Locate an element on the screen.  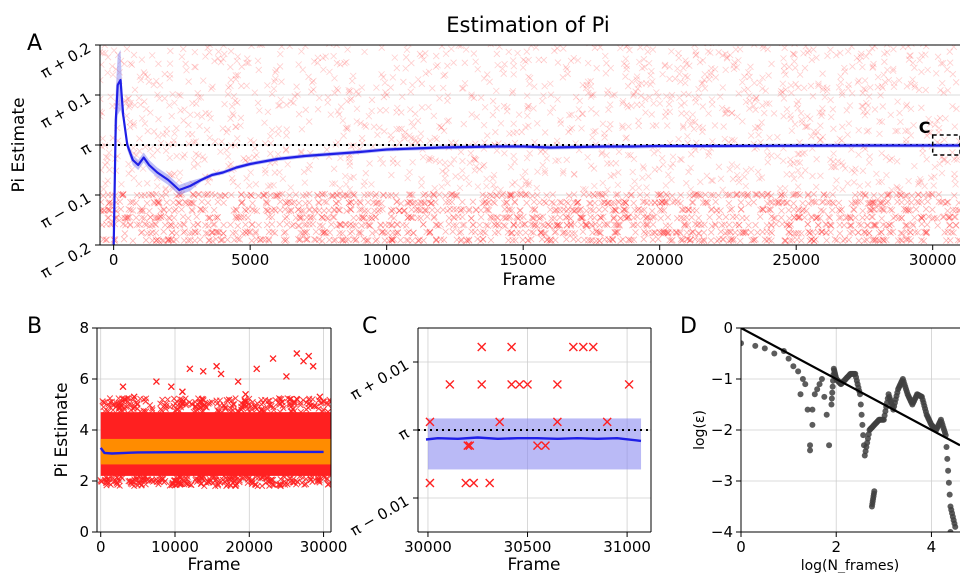
running-mean-line is located at coordinates (533, 439).